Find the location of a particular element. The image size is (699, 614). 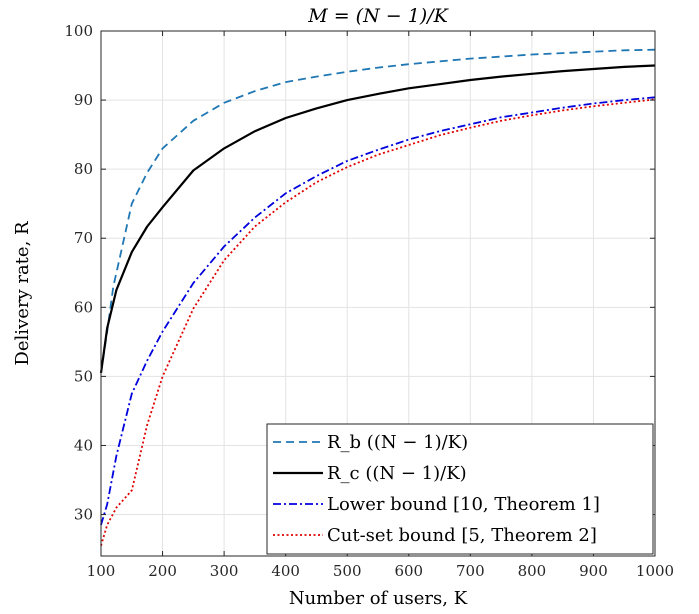

y-tick-label: 60 is located at coordinates (83, 307).